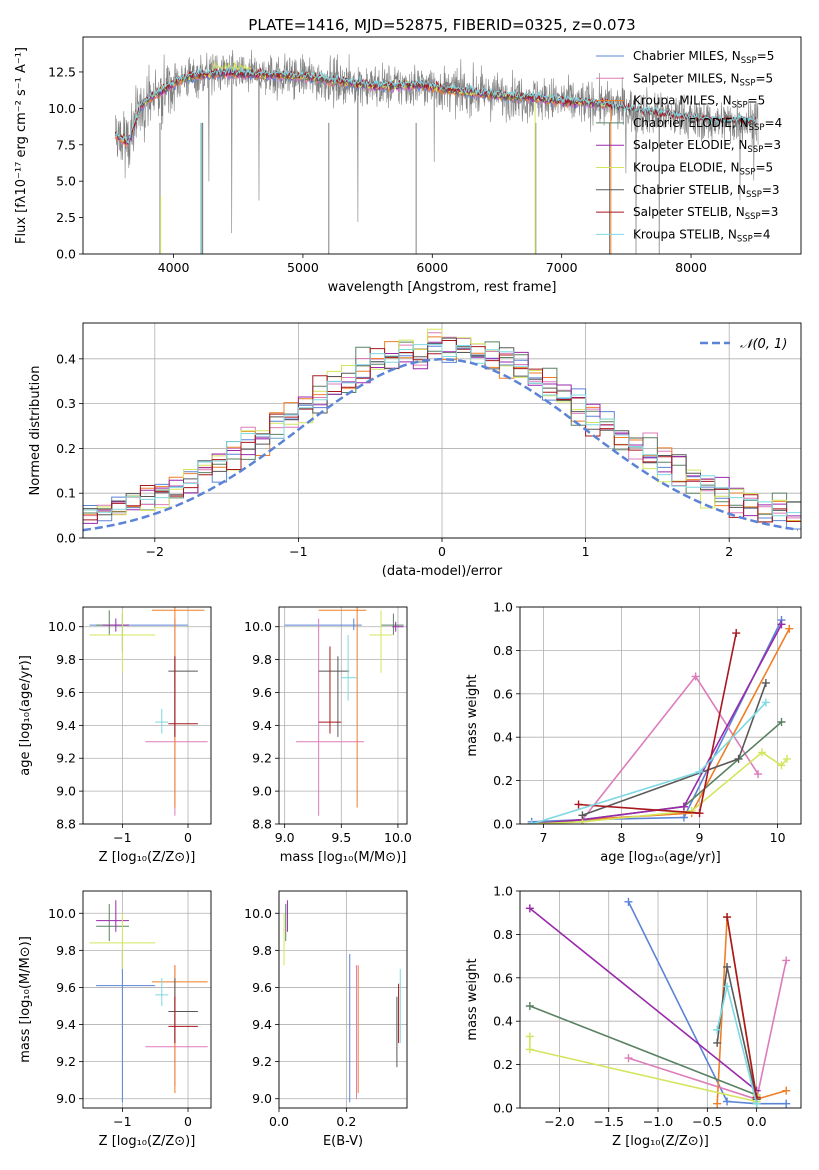  What do you see at coordinates (503, 607) in the screenshot?
I see `y-tick-label: 1.0` at bounding box center [503, 607].